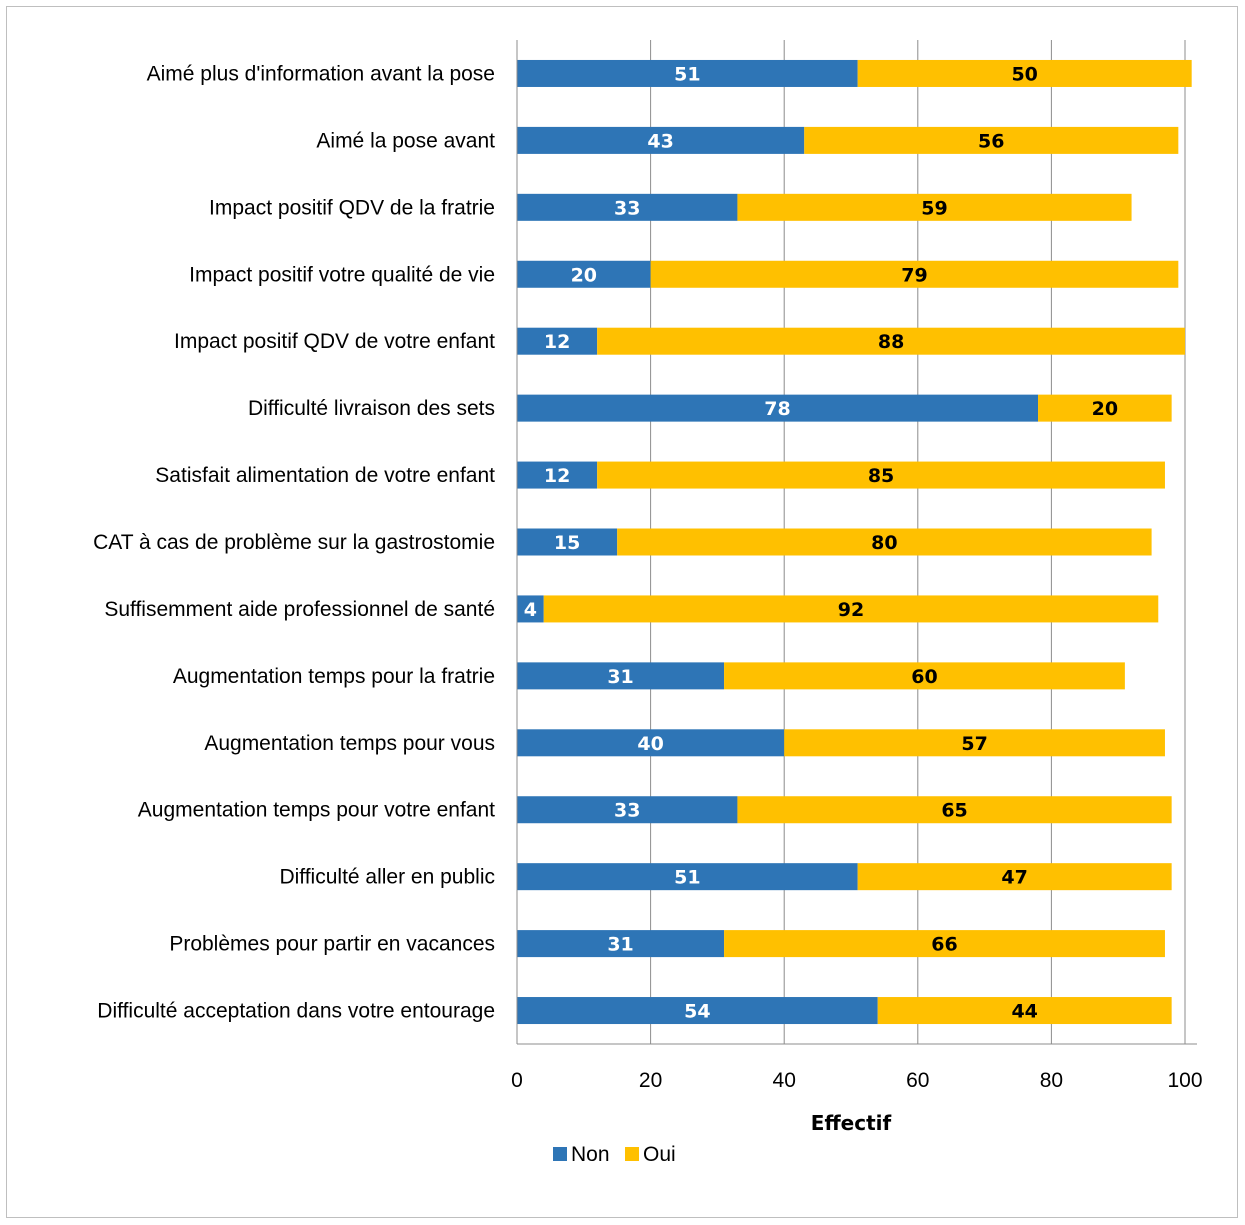 The image size is (1245, 1225). I want to click on data-label-non: 15, so click(567, 543).